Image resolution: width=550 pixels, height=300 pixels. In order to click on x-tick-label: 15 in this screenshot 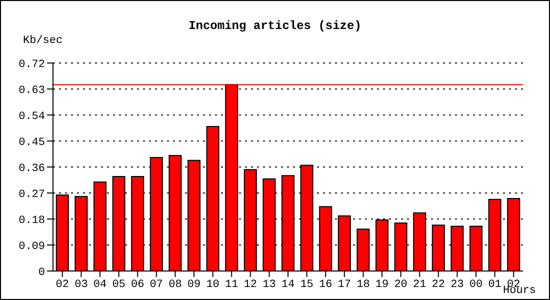, I will do `click(307, 284)`.